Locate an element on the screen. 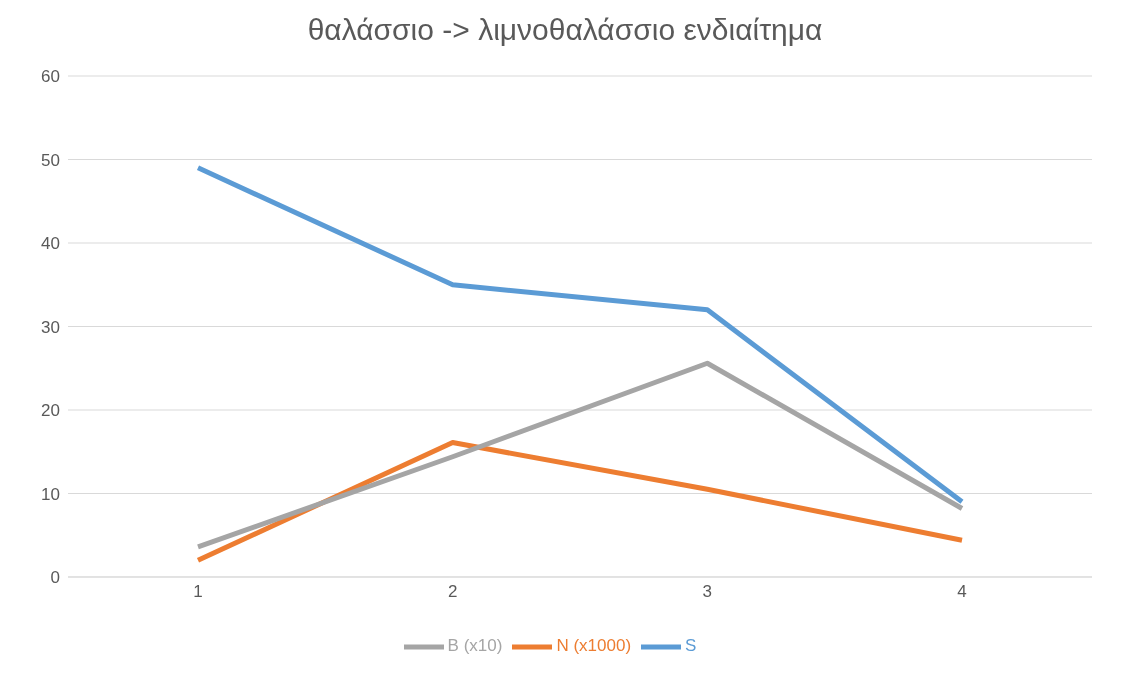 The height and width of the screenshot is (685, 1130). x-tick-label: 1 is located at coordinates (198, 592).